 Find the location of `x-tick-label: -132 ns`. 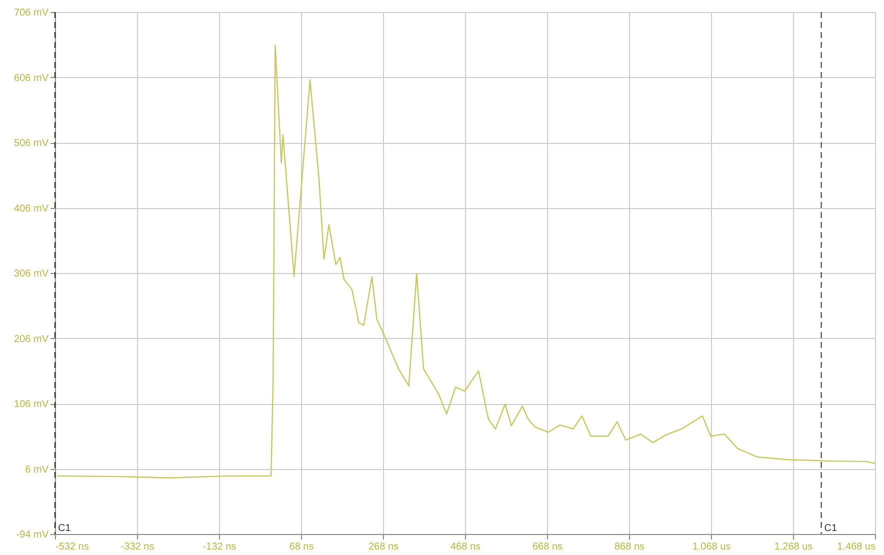

x-tick-label: -132 ns is located at coordinates (219, 547).